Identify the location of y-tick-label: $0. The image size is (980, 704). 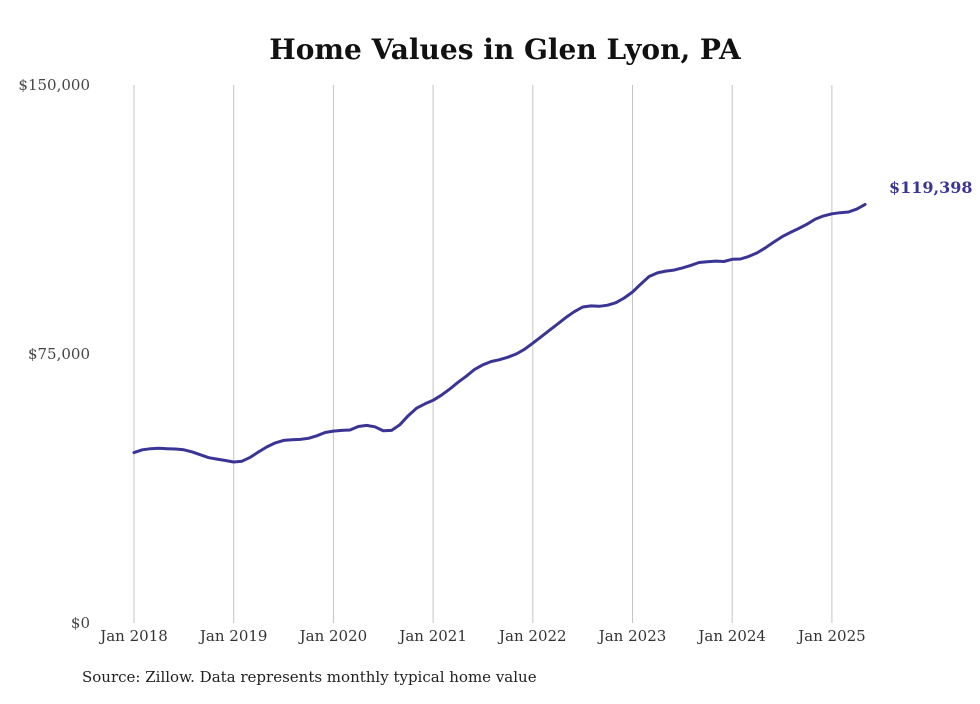
(80, 623).